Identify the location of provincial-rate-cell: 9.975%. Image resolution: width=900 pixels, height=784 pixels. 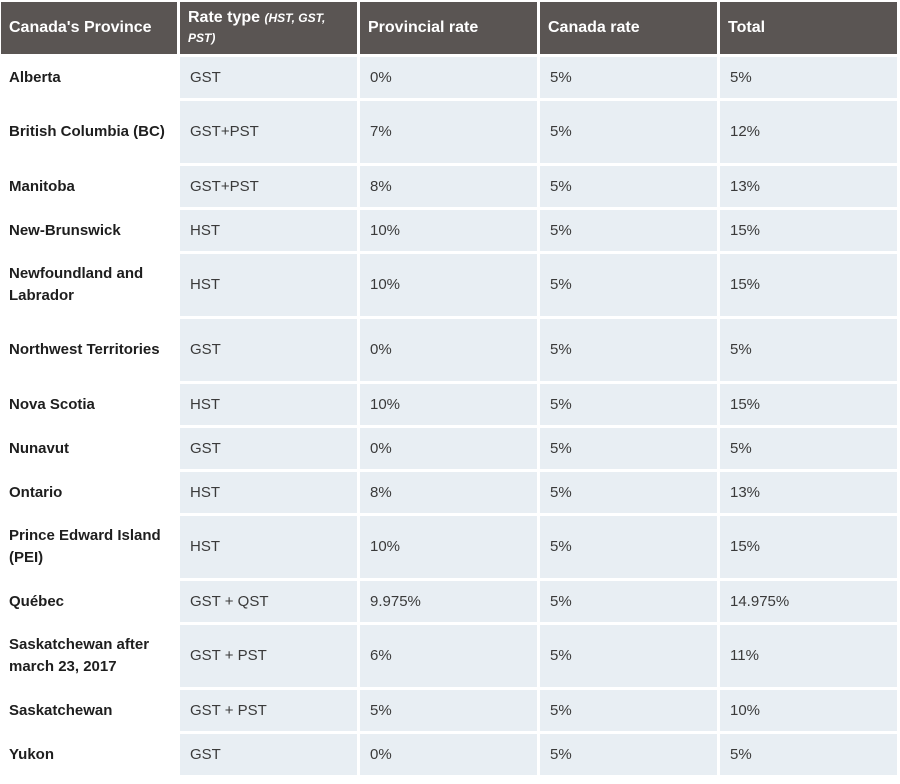
(448, 601).